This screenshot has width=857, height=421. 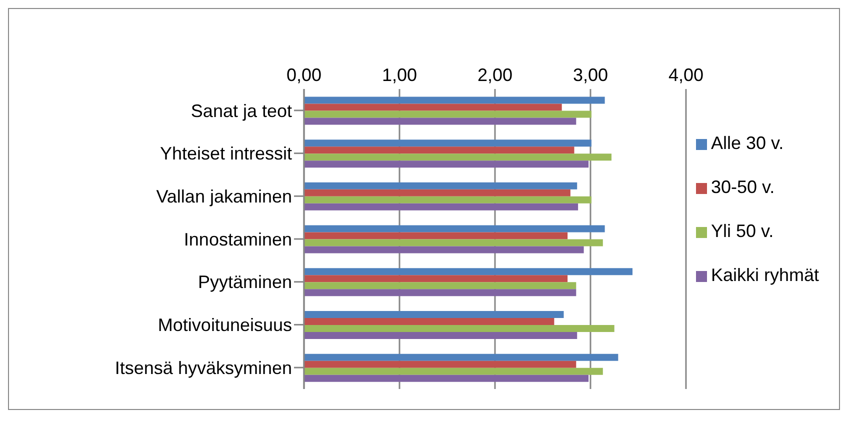 I want to click on y-tick-label: Sanat ja teot, so click(x=241, y=110).